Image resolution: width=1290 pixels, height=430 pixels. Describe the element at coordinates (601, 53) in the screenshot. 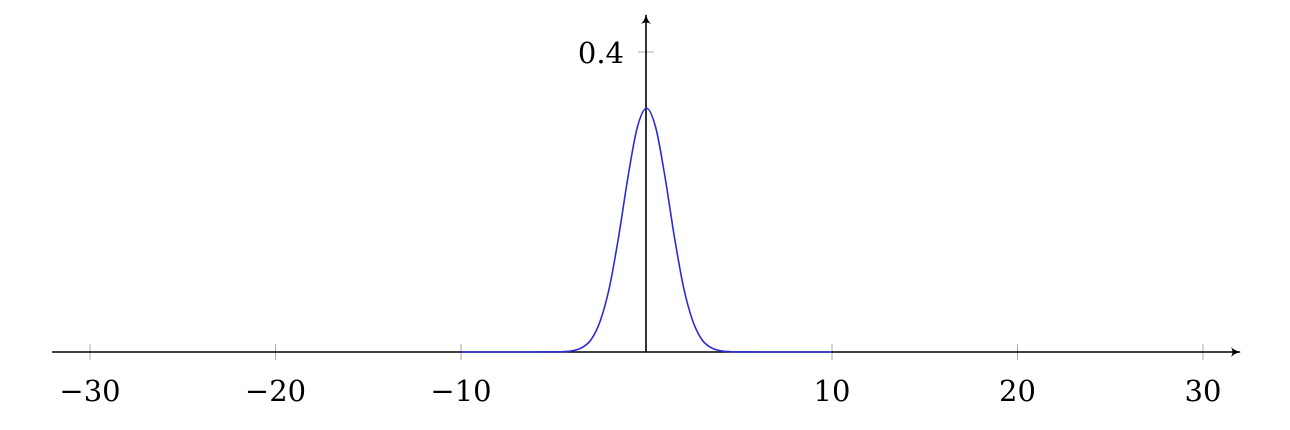

I see `y-tick-label: 0.4` at that location.